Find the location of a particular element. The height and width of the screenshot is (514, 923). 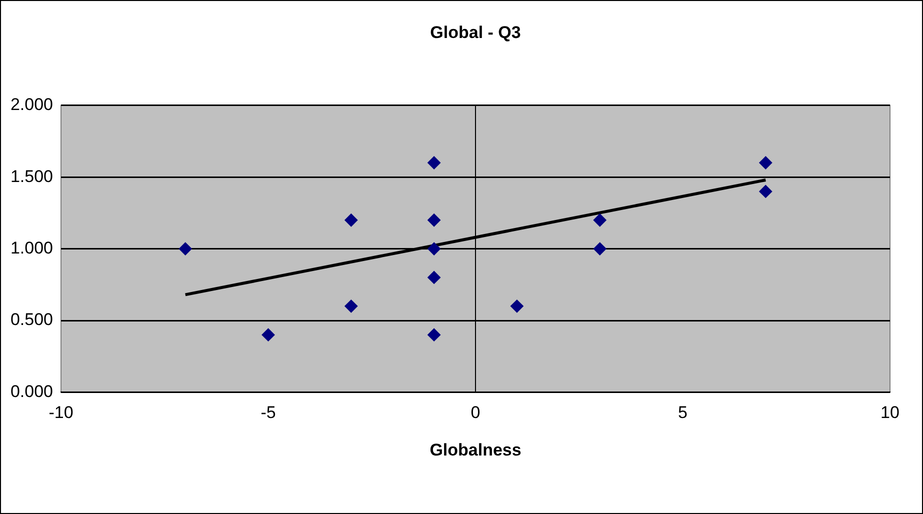

x-tick-label: -5 is located at coordinates (268, 412).